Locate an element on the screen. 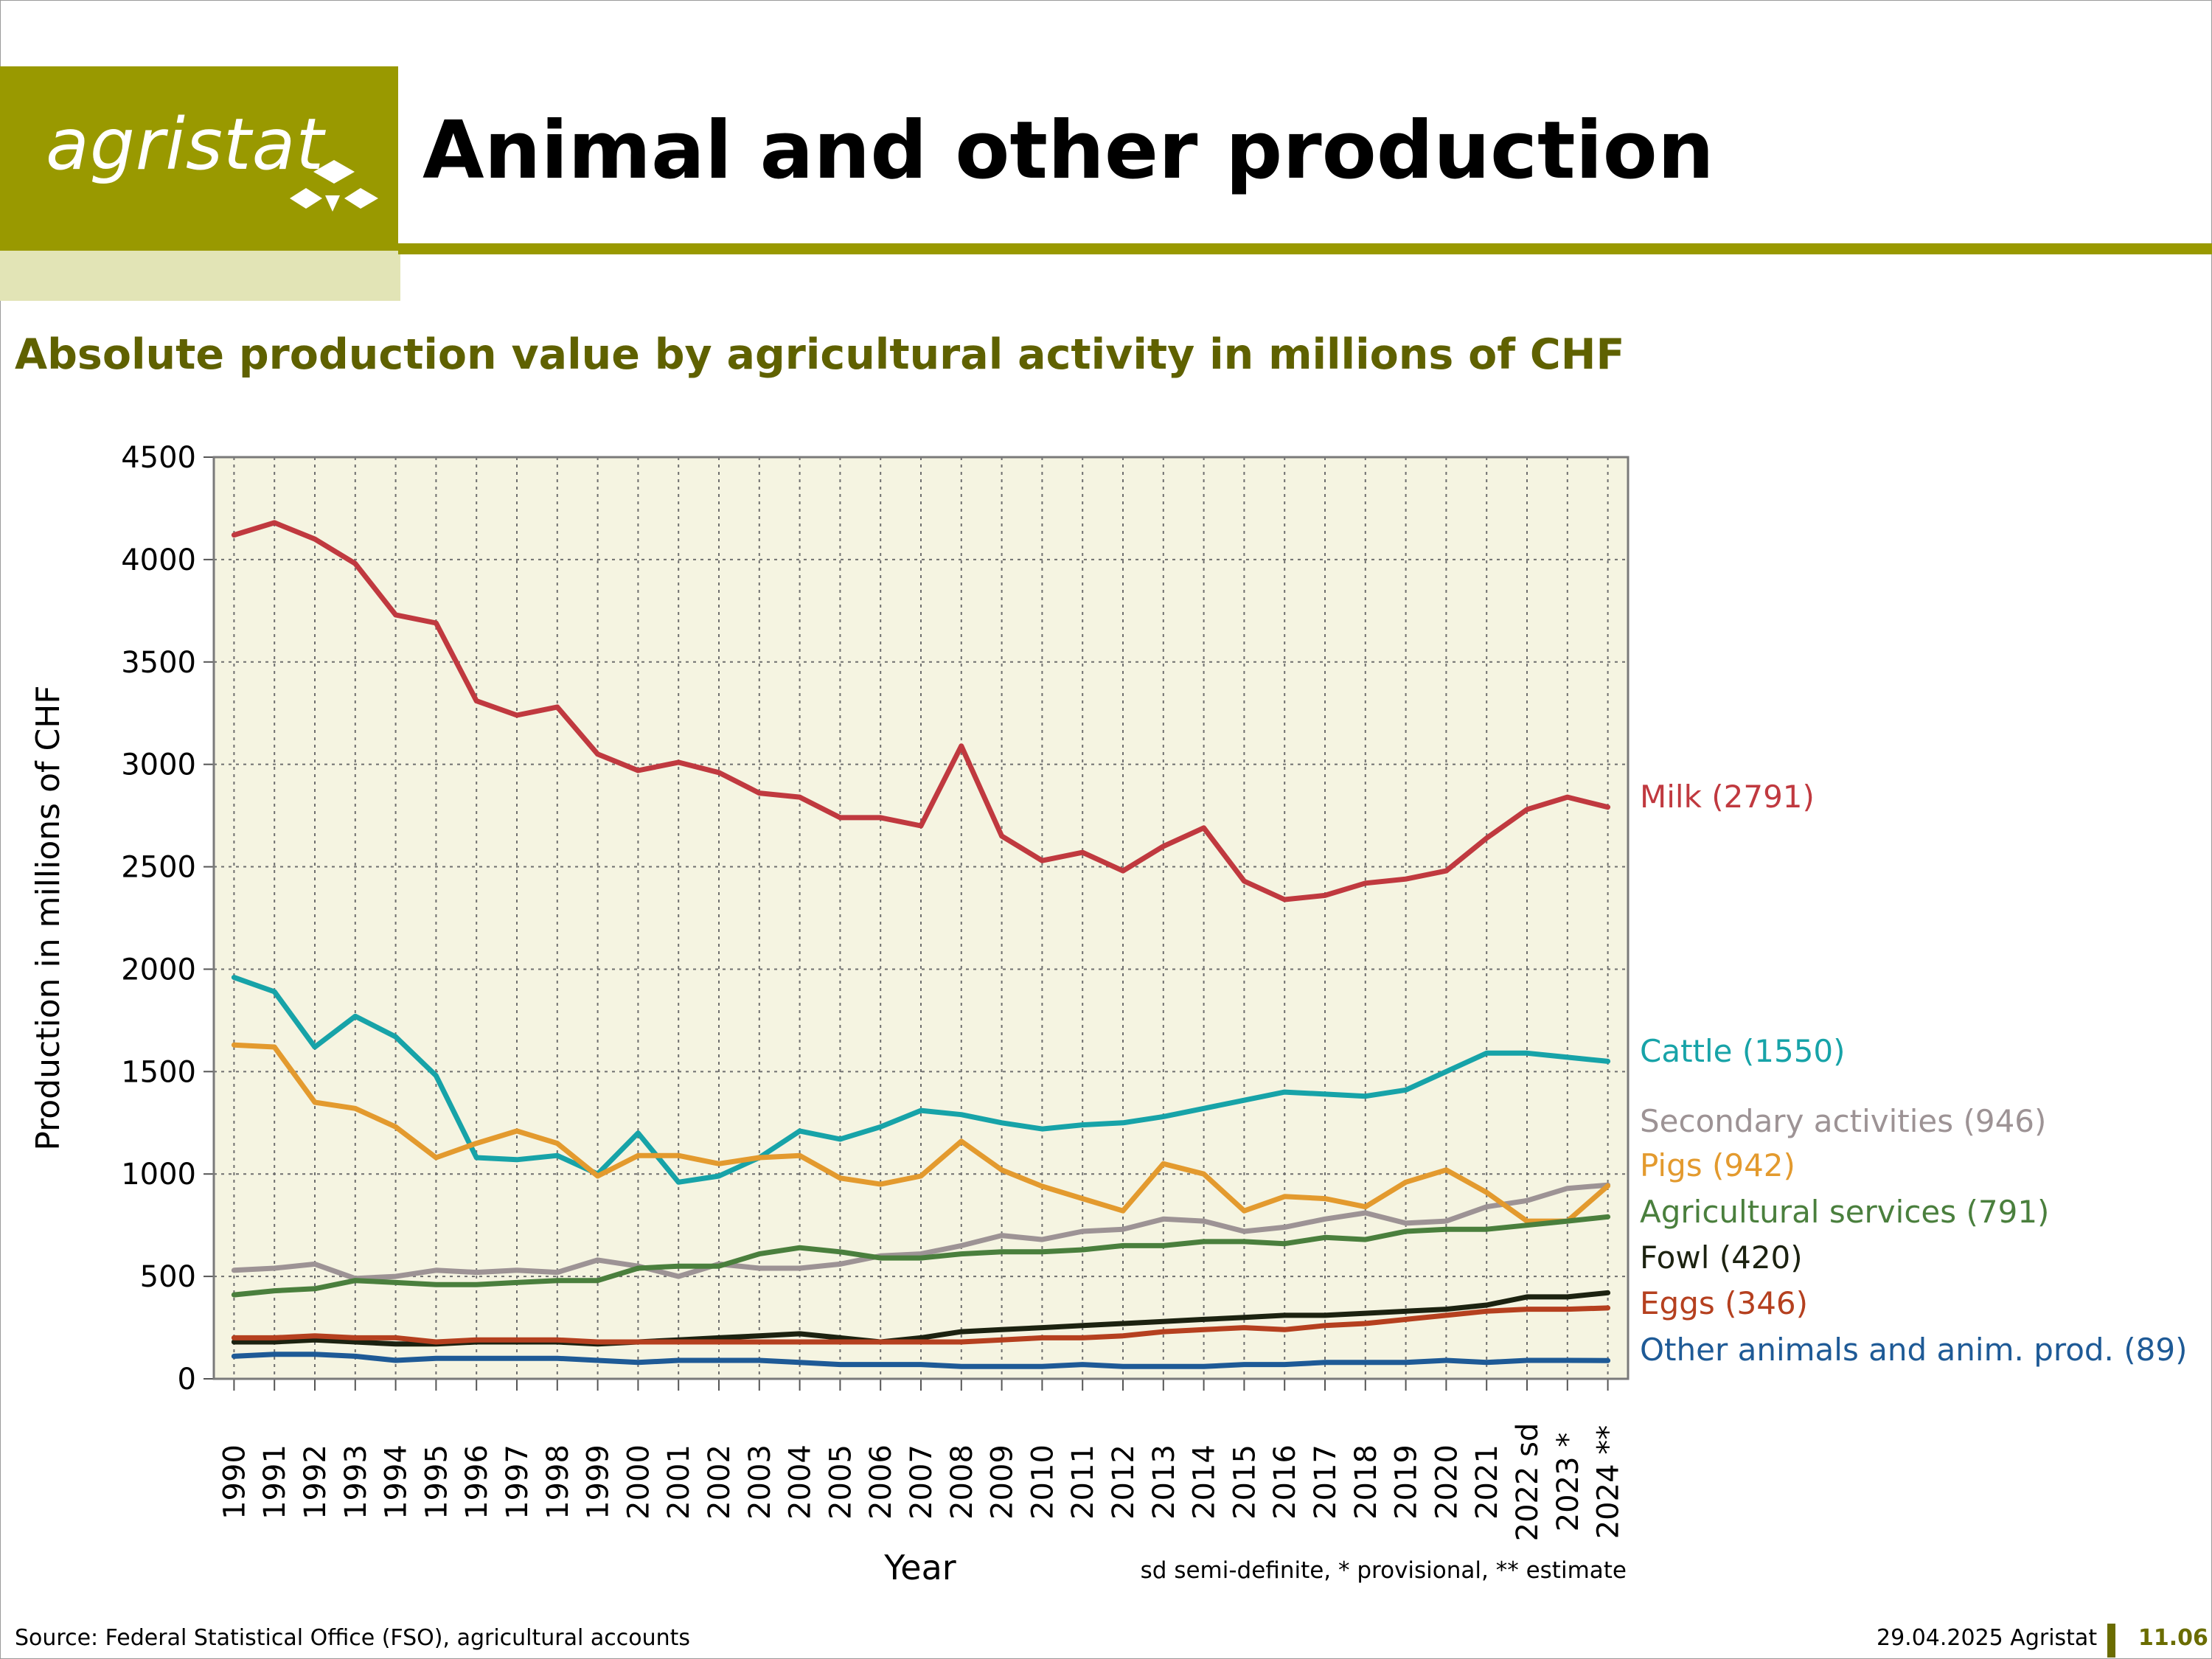 The image size is (2212, 1659). x-tick-label: 2024 ** is located at coordinates (1609, 1482).